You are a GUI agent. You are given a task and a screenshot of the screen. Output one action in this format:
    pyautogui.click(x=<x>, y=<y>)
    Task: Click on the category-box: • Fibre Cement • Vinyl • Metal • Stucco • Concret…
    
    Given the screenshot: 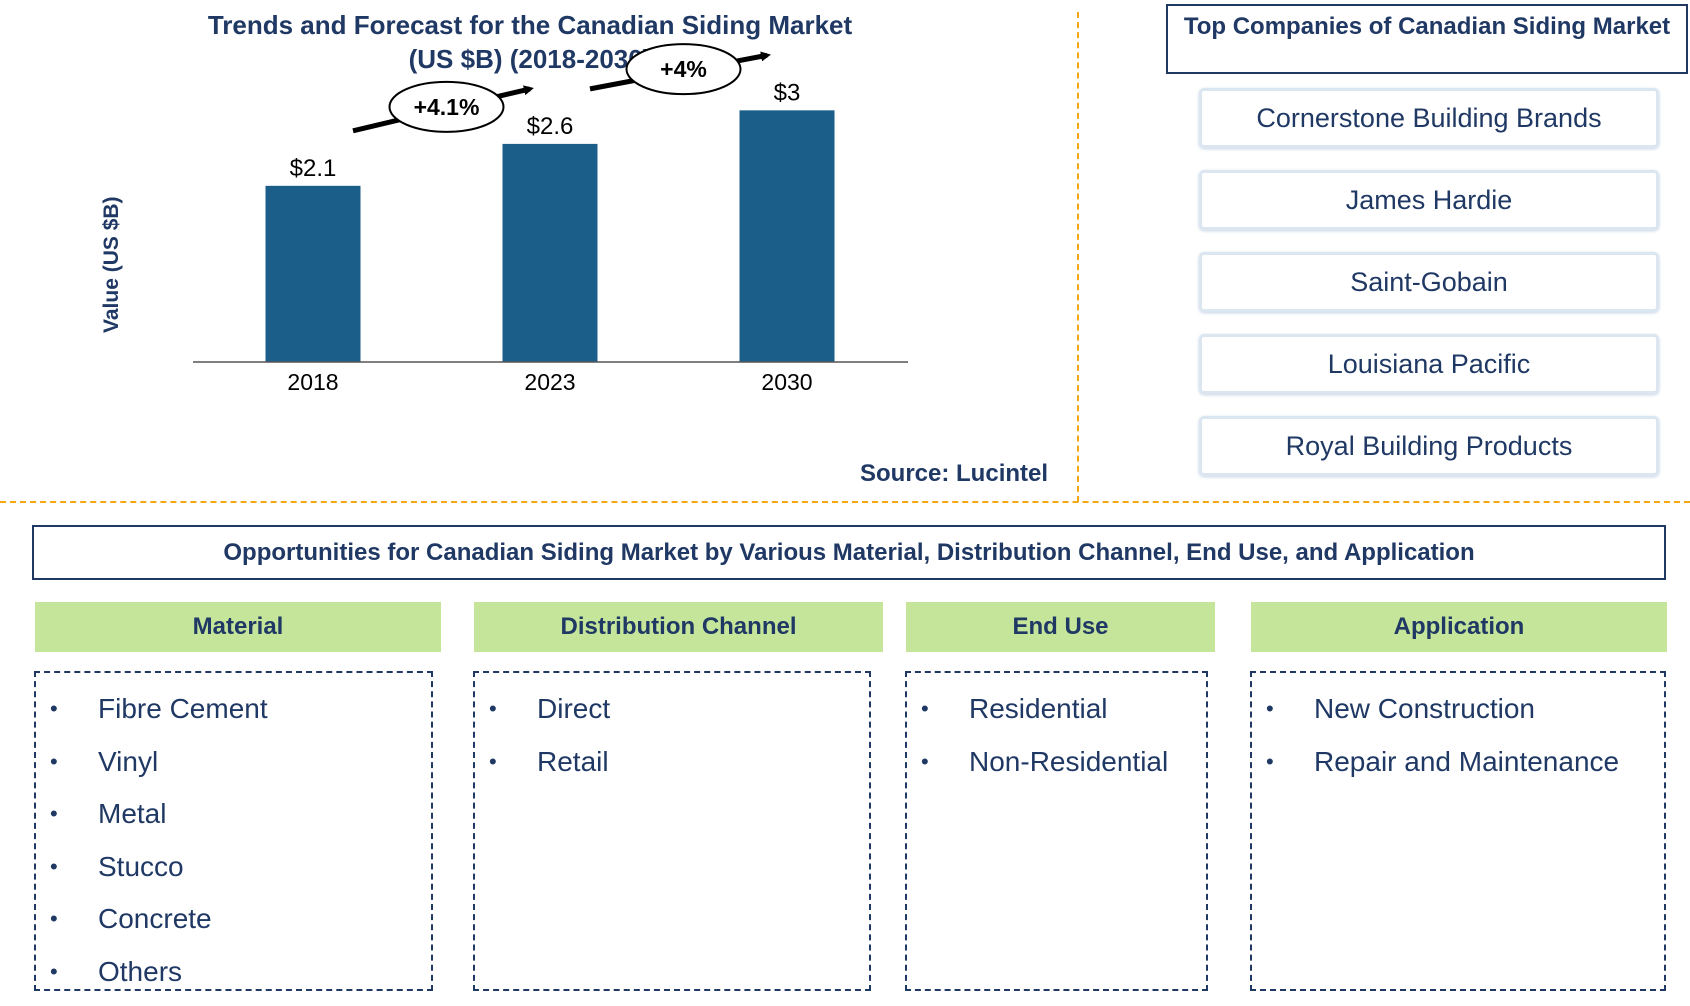 What is the action you would take?
    pyautogui.click(x=233, y=831)
    